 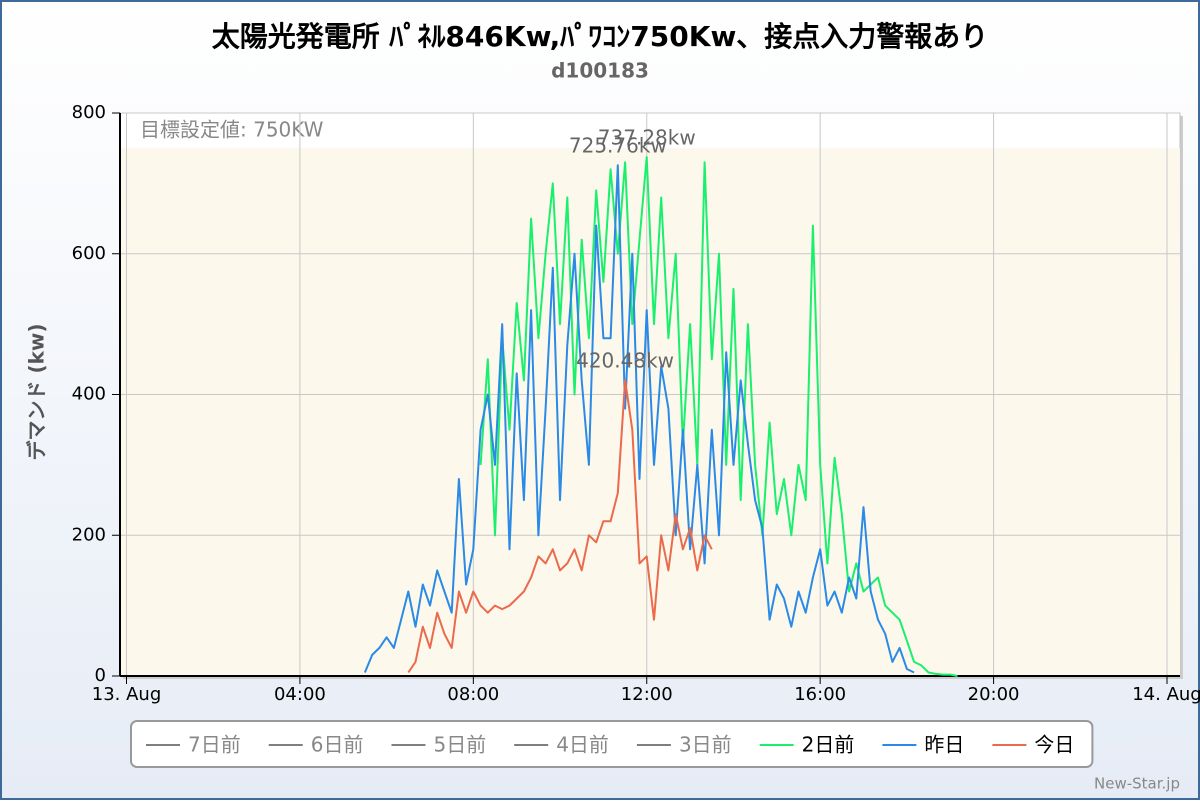 What do you see at coordinates (647, 694) in the screenshot?
I see `x-tick-label: 12:00` at bounding box center [647, 694].